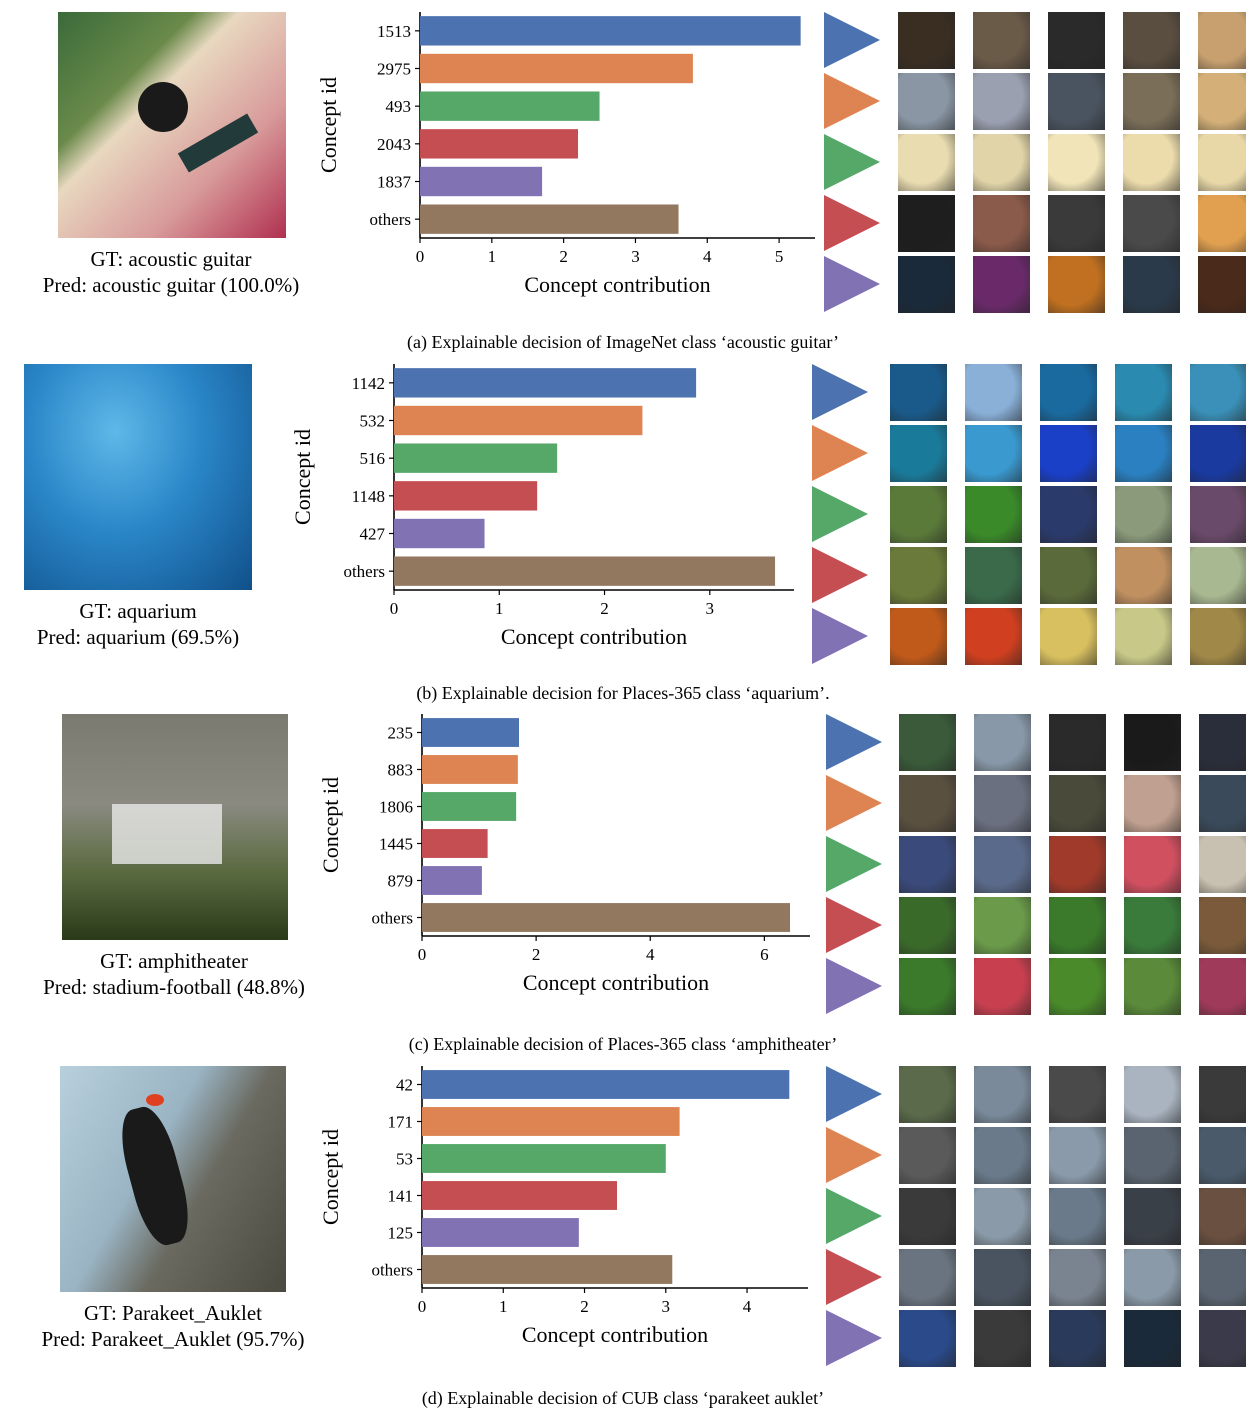 The image size is (1246, 1409). What do you see at coordinates (373, 534) in the screenshot?
I see `y-tick-label: 427` at bounding box center [373, 534].